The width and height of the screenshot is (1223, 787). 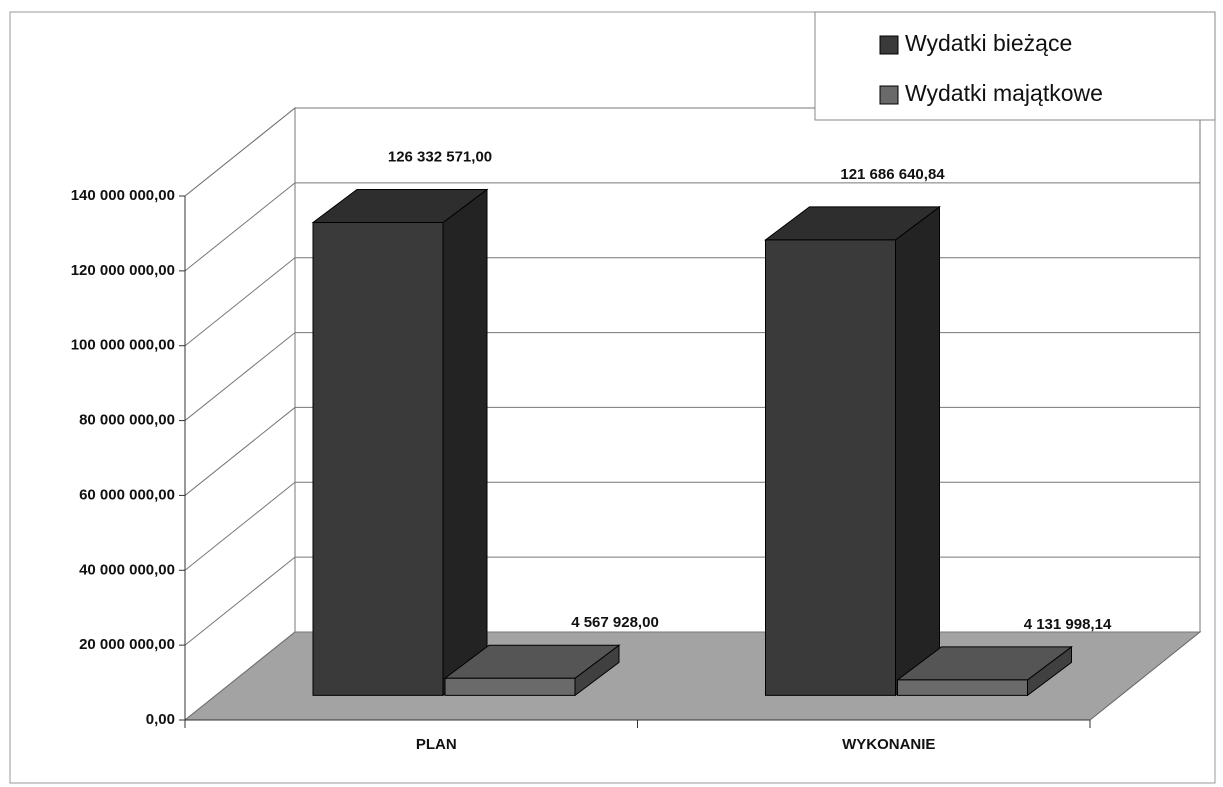 I want to click on side-wall, so click(x=240, y=414).